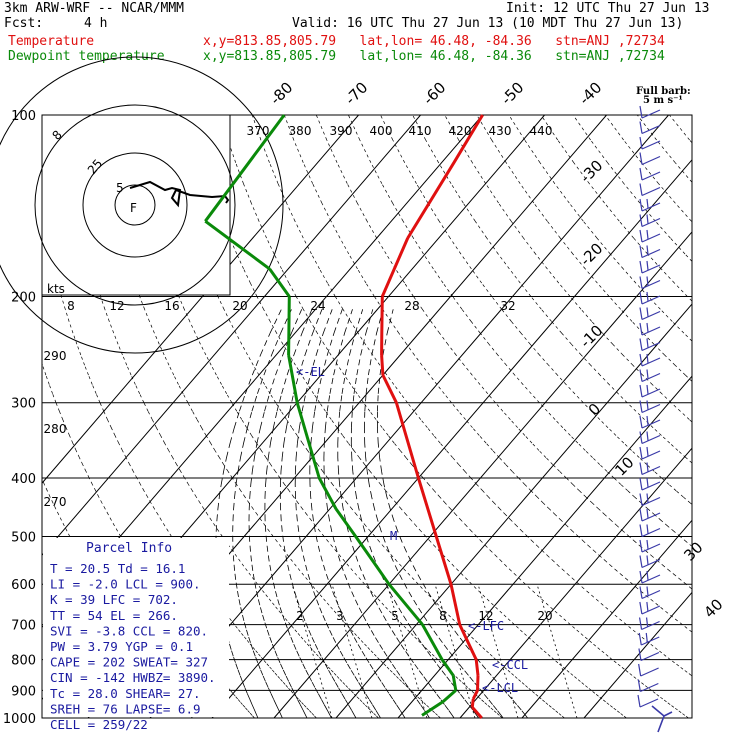 The height and width of the screenshot is (740, 740). Describe the element at coordinates (23, 537) in the screenshot. I see `pressure-tick-label: 500` at that location.